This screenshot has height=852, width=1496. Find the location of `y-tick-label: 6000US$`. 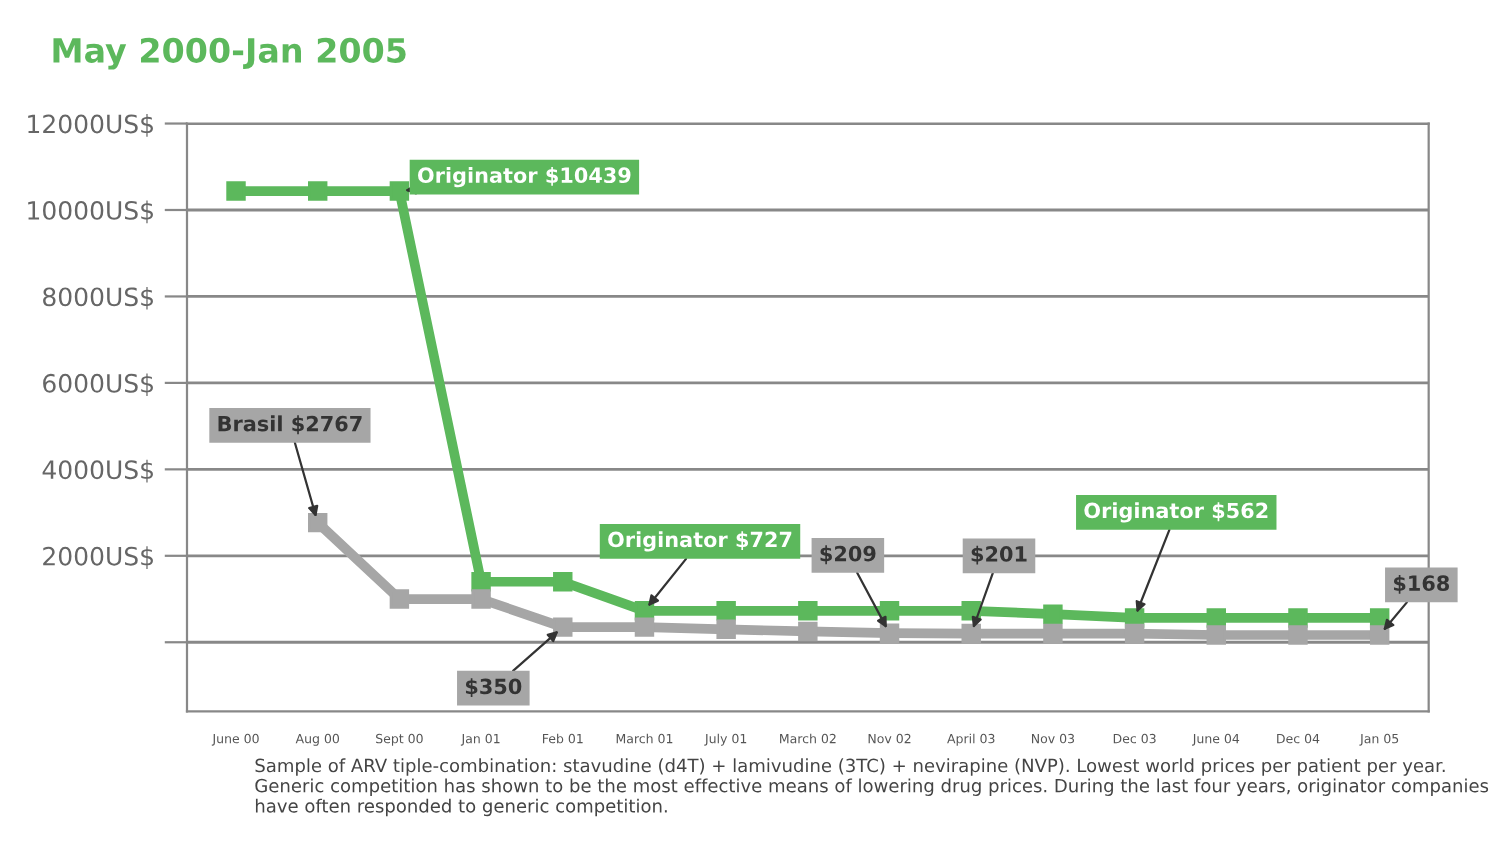

y-tick-label: 6000US$ is located at coordinates (98, 385).